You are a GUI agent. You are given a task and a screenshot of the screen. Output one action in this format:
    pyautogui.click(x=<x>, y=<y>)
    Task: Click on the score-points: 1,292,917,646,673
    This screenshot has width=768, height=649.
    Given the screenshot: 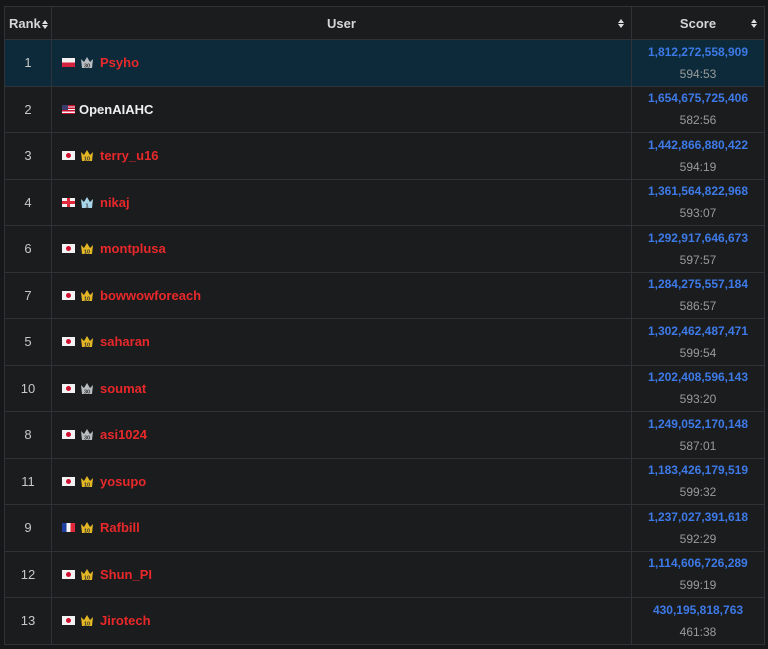 What is the action you would take?
    pyautogui.click(x=698, y=237)
    